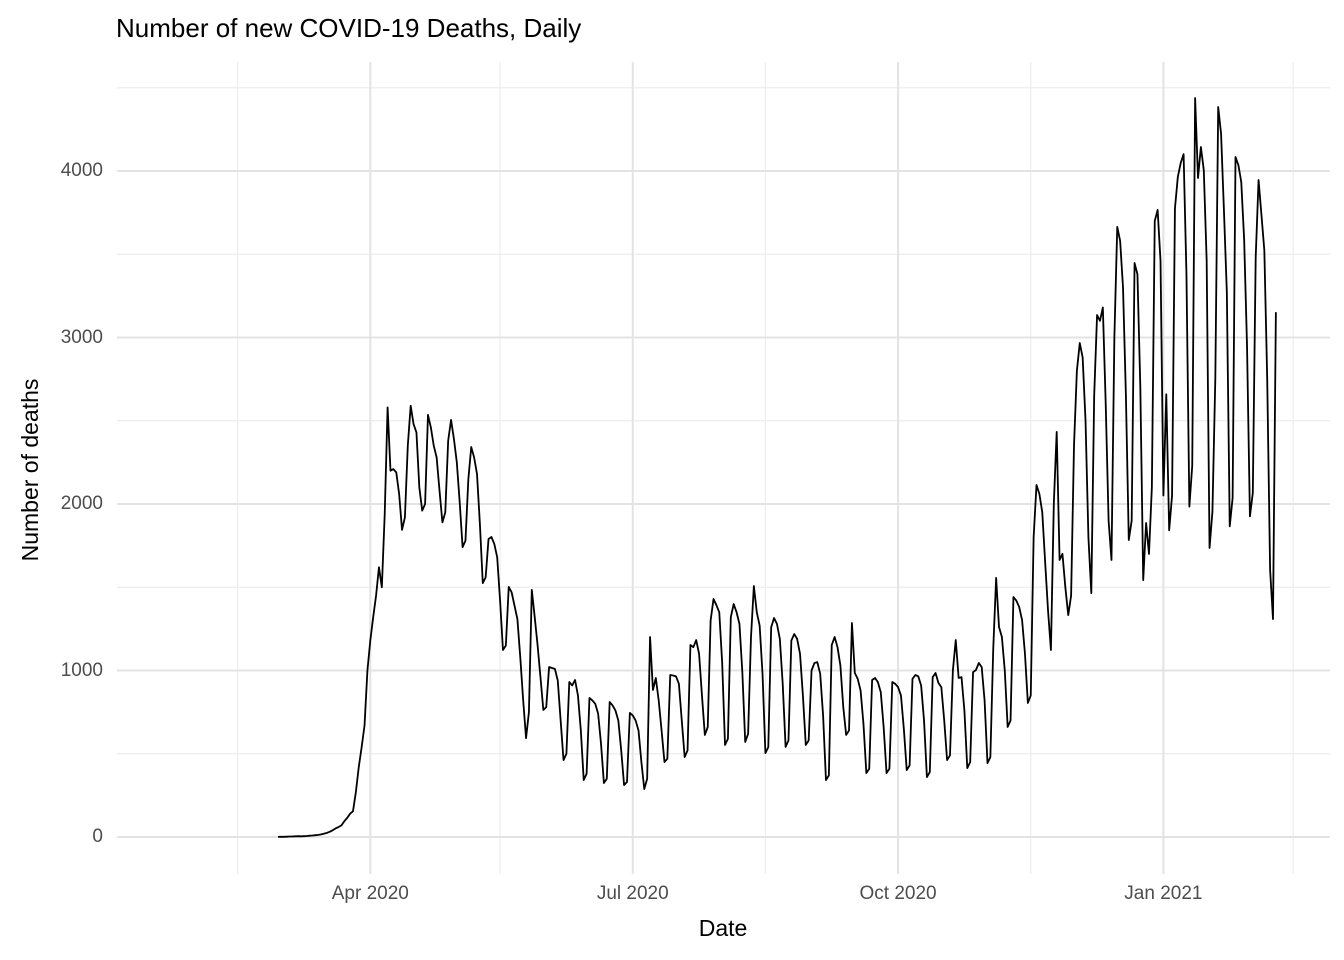 The height and width of the screenshot is (960, 1344). What do you see at coordinates (81, 337) in the screenshot?
I see `y-tick-label: 3000` at bounding box center [81, 337].